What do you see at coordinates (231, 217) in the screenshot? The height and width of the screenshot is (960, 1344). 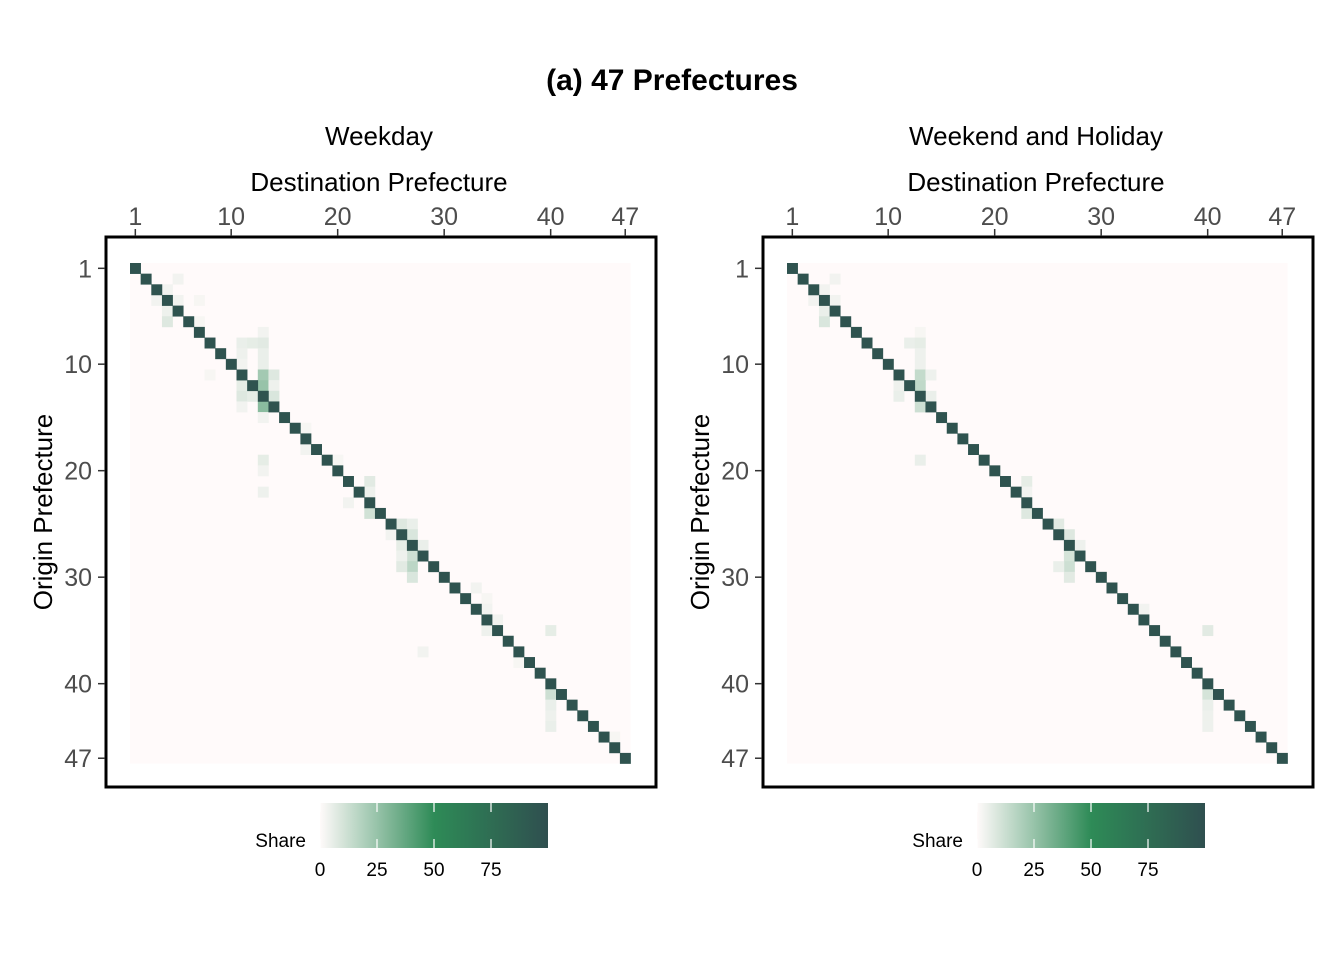 I see `x-tick-label: 10` at bounding box center [231, 217].